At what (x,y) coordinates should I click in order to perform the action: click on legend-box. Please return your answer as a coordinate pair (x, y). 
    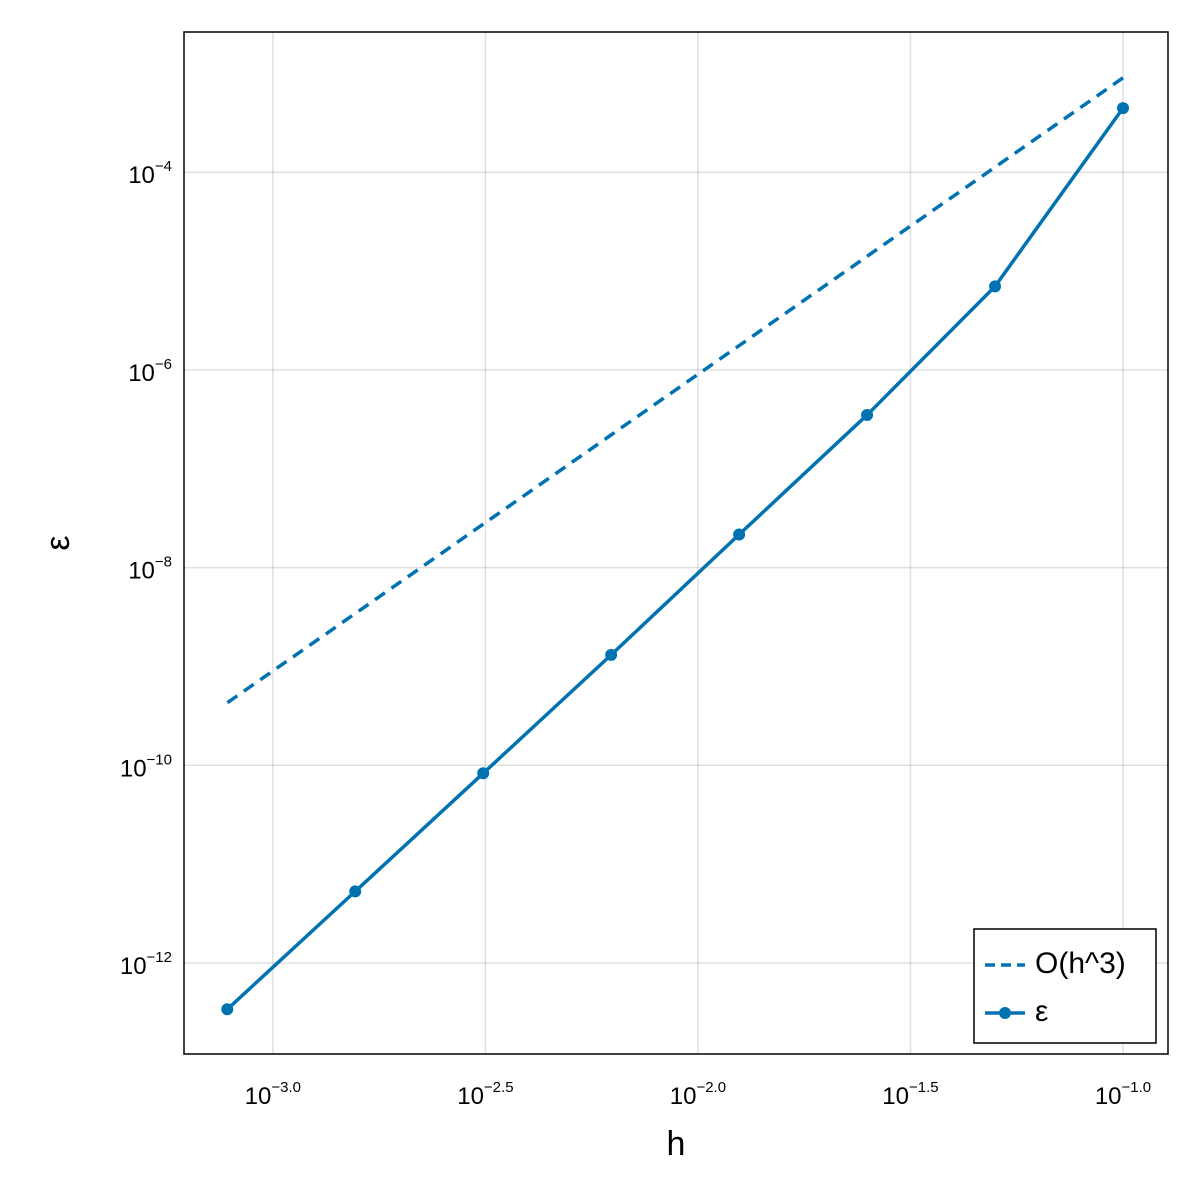
    Looking at the image, I should click on (1065, 986).